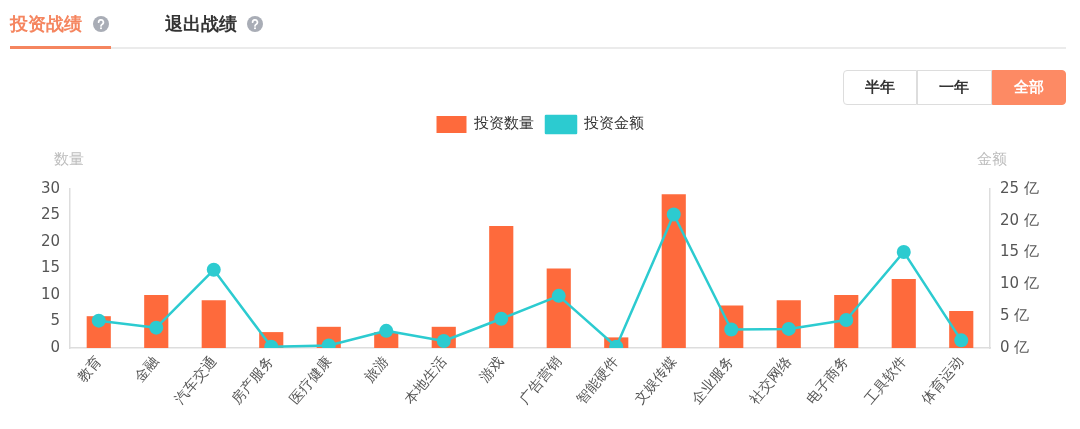 Image resolution: width=1080 pixels, height=429 pixels. What do you see at coordinates (55, 346) in the screenshot?
I see `y-tick-label: 0` at bounding box center [55, 346].